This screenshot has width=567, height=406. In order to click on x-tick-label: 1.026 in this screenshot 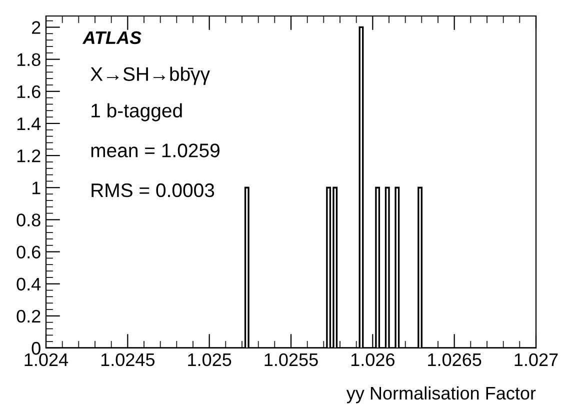, I will do `click(372, 359)`.